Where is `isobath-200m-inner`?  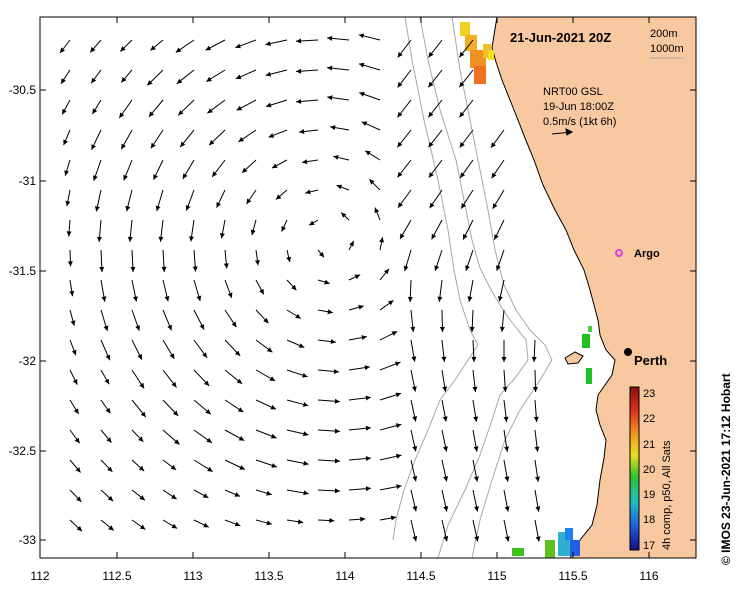
isobath-200m-inner is located at coordinates (502, 287).